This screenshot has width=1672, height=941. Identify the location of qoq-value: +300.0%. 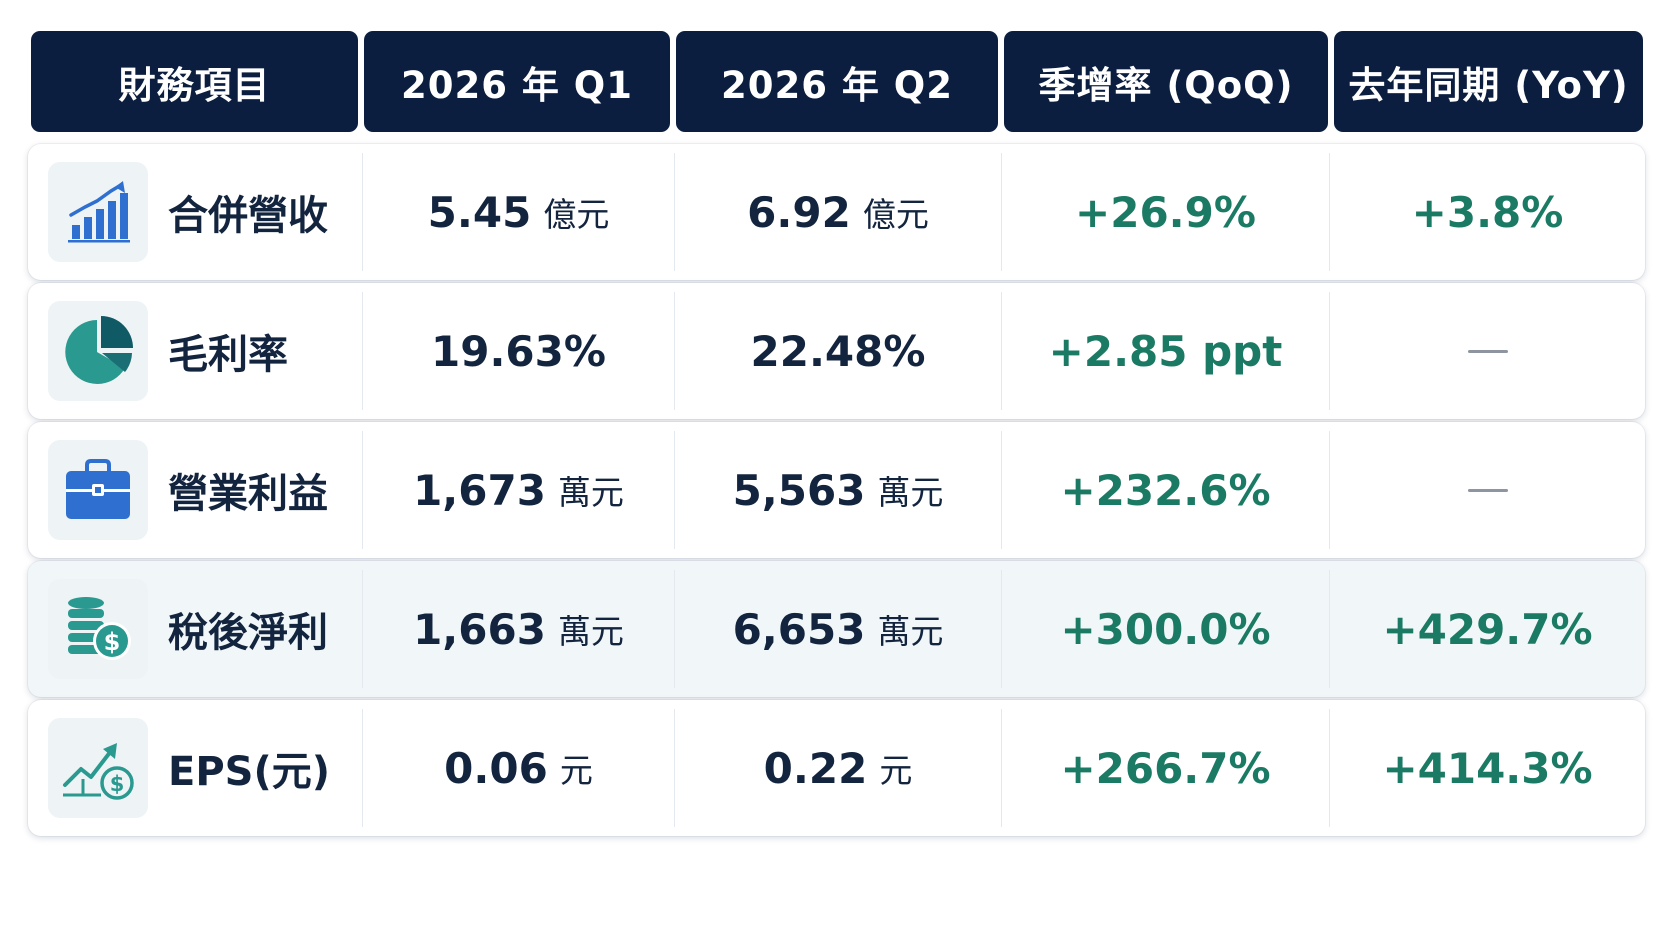
(1165, 629).